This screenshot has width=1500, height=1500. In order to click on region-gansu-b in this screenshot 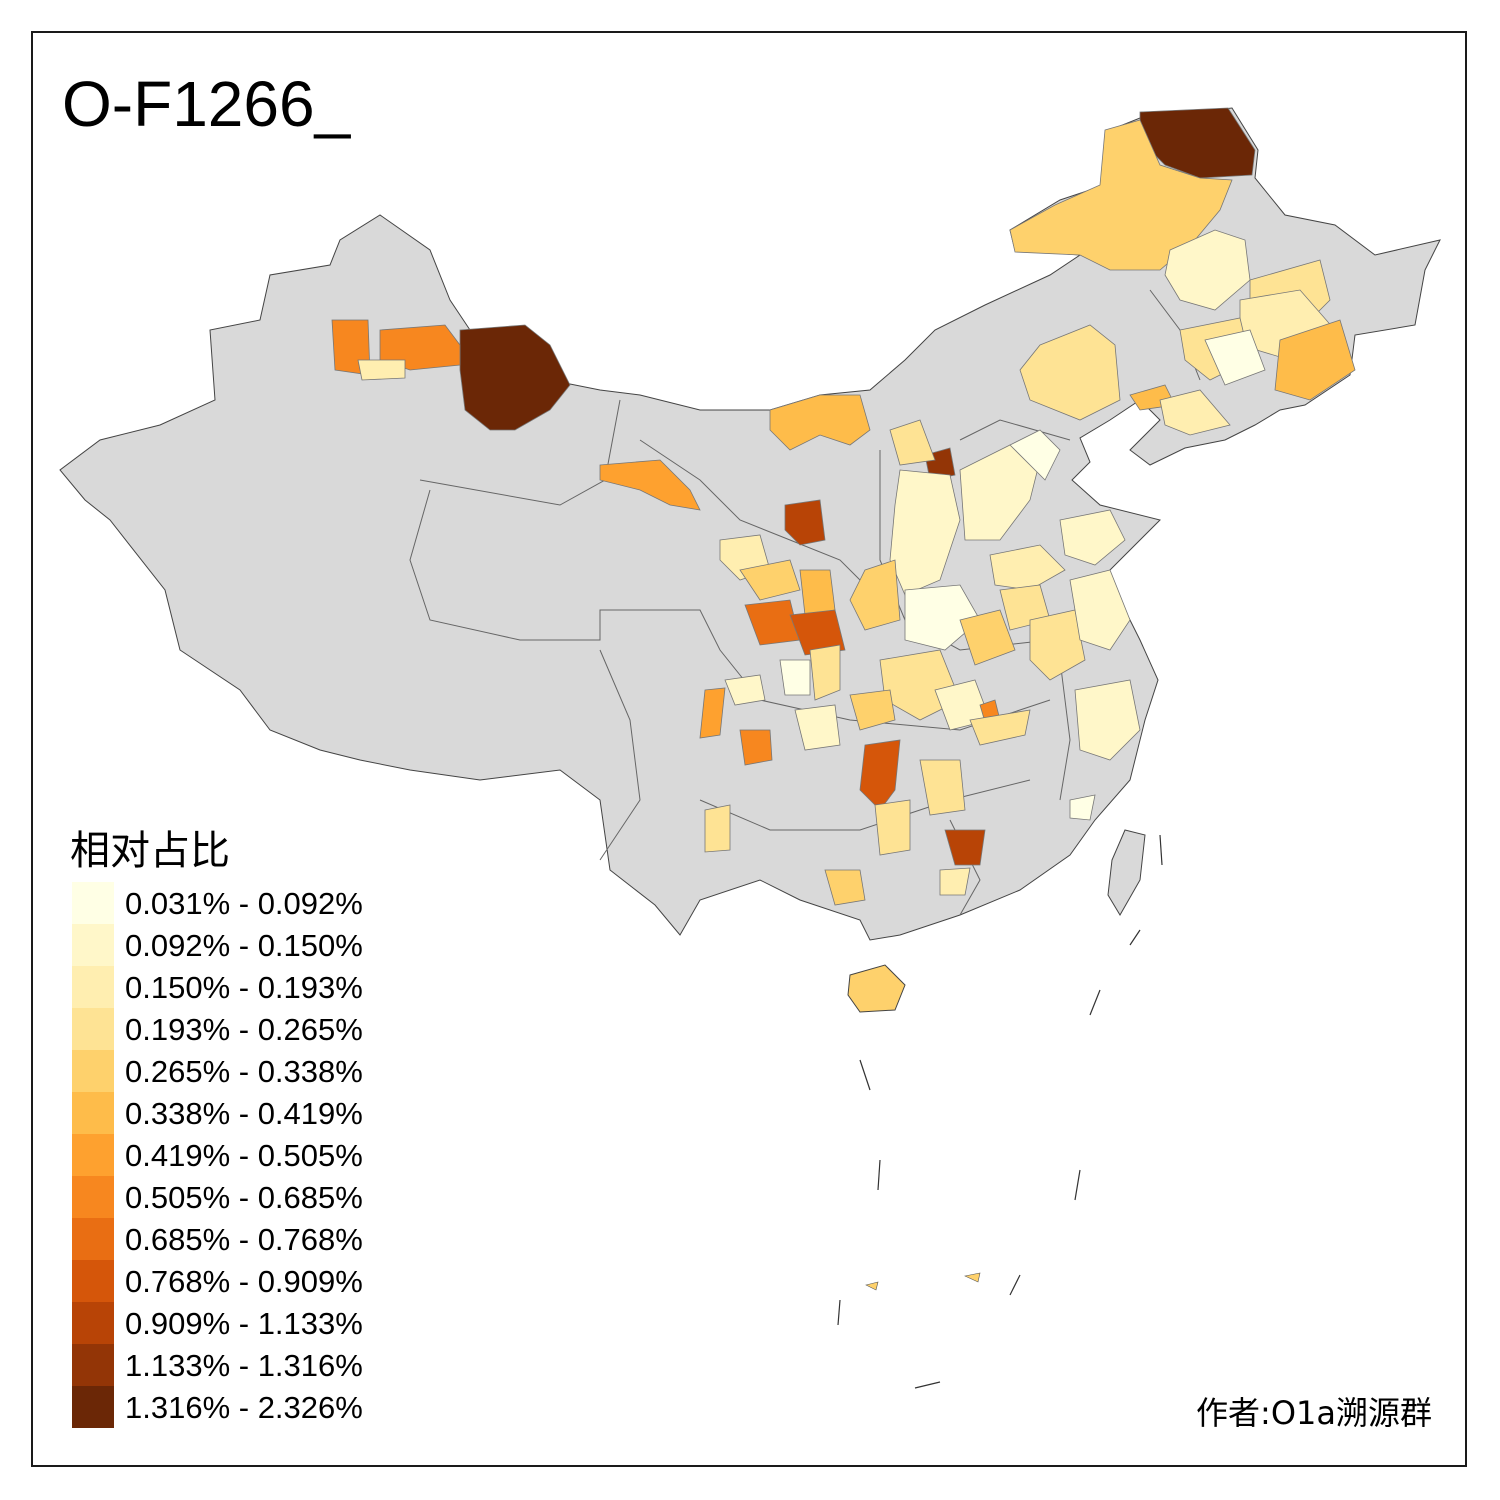, I will do `click(770, 580)`.